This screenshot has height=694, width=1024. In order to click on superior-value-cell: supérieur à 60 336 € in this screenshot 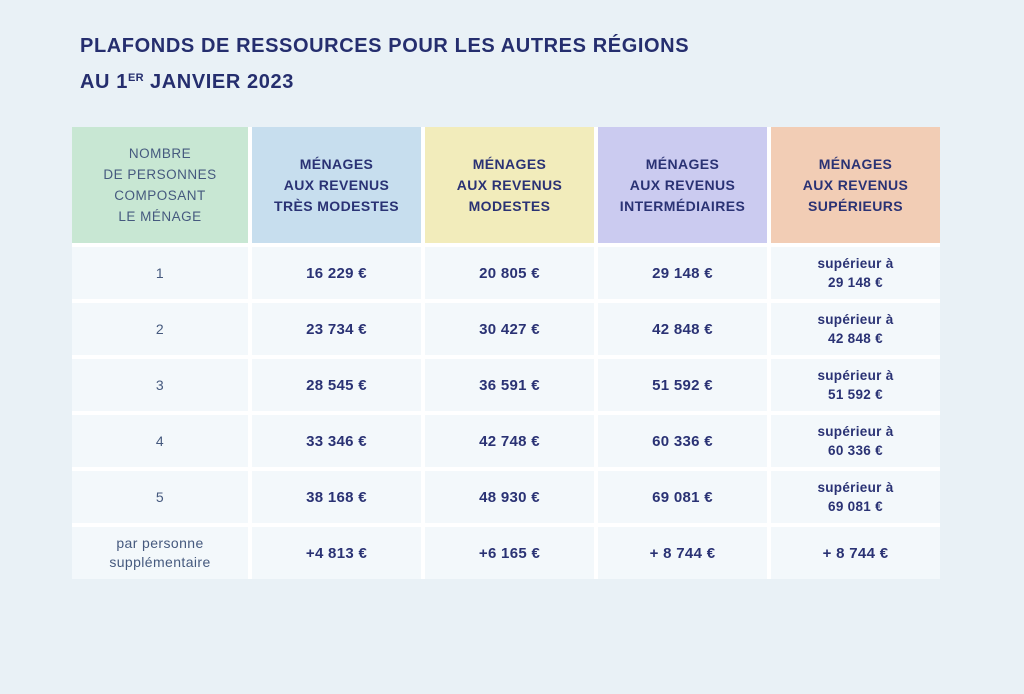, I will do `click(855, 441)`.